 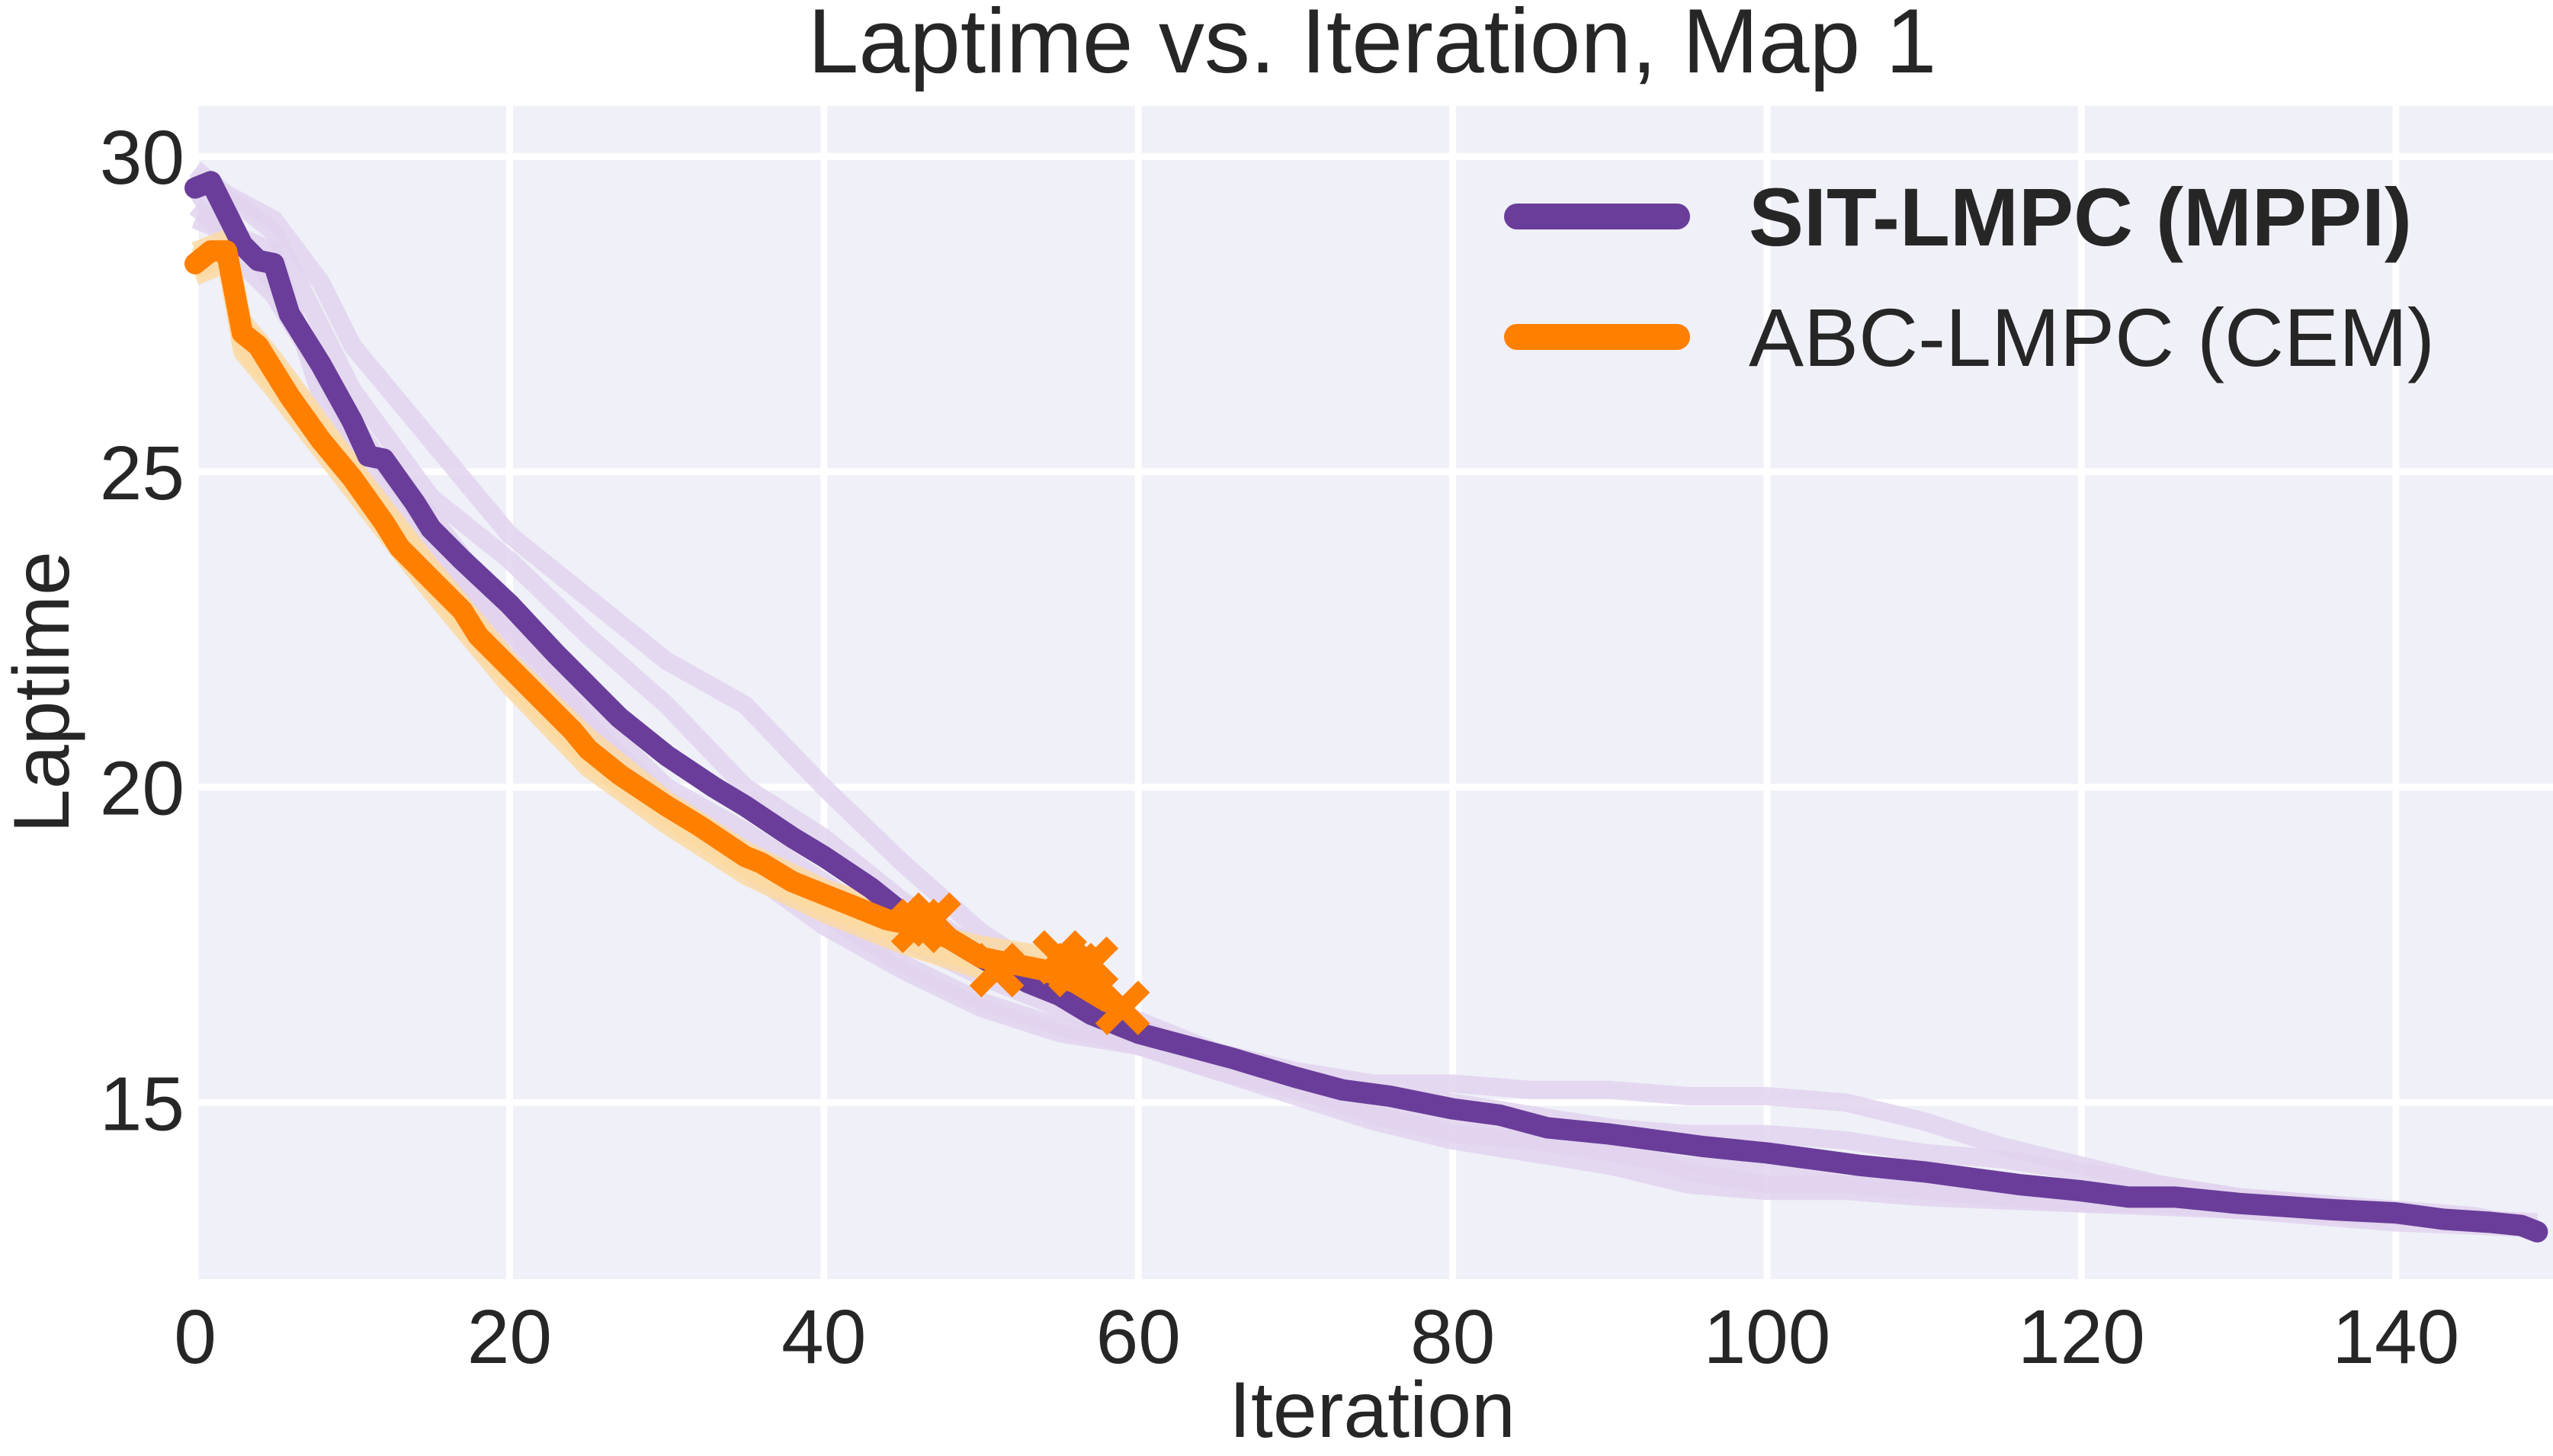 I want to click on y-tick-label: 30, so click(x=142, y=157).